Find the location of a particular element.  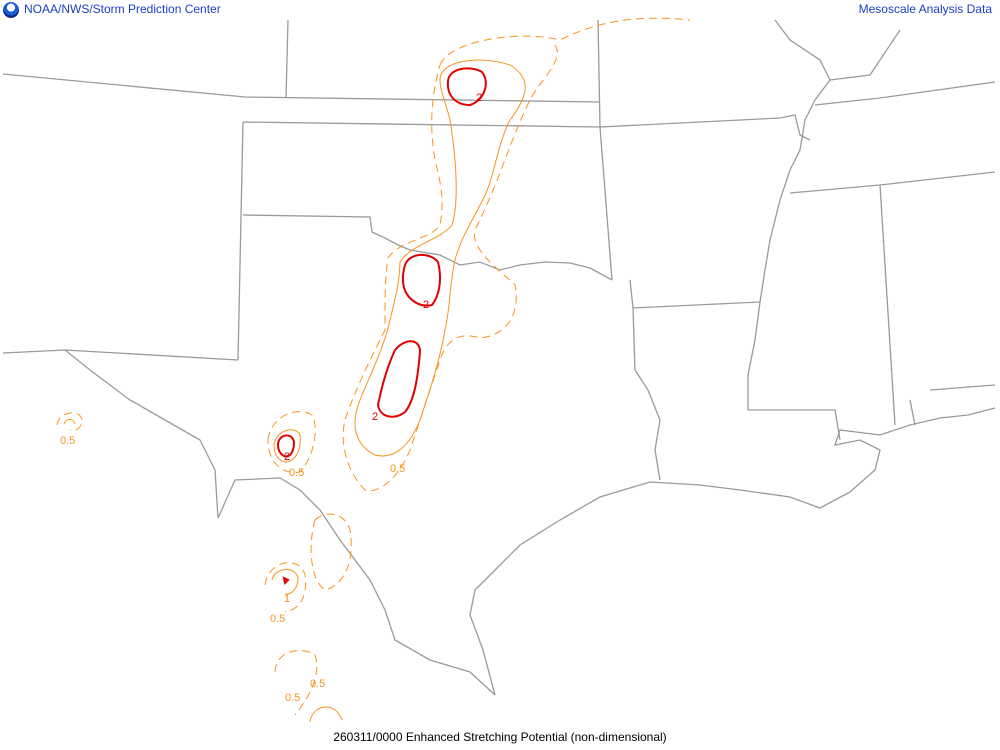

label-05-west: 0.5 is located at coordinates (67, 441).